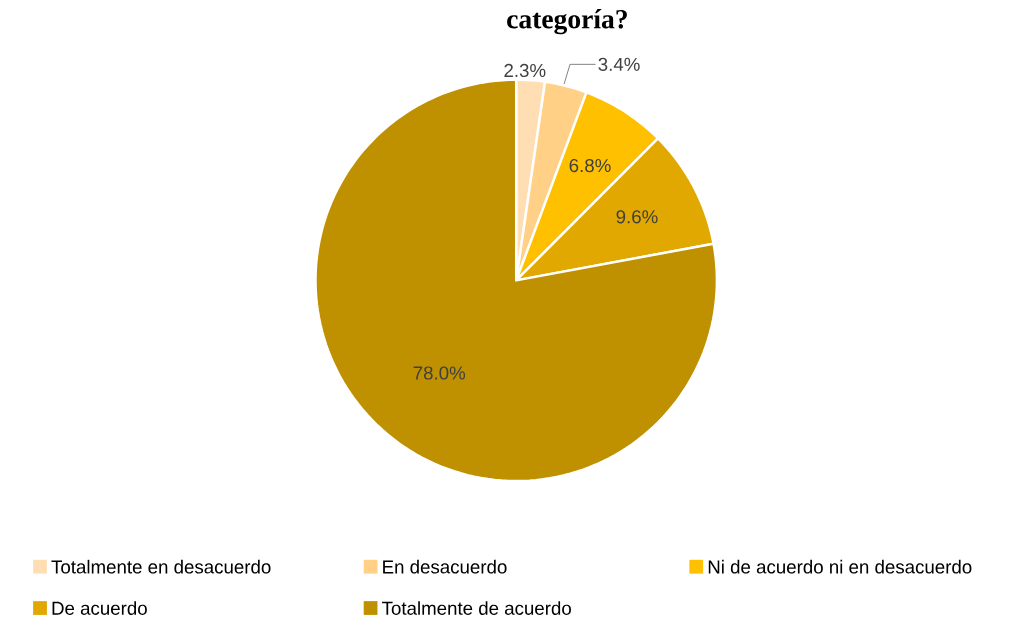 This screenshot has height=620, width=1016. What do you see at coordinates (567, 22) in the screenshot?
I see `chart-title: categoría?` at bounding box center [567, 22].